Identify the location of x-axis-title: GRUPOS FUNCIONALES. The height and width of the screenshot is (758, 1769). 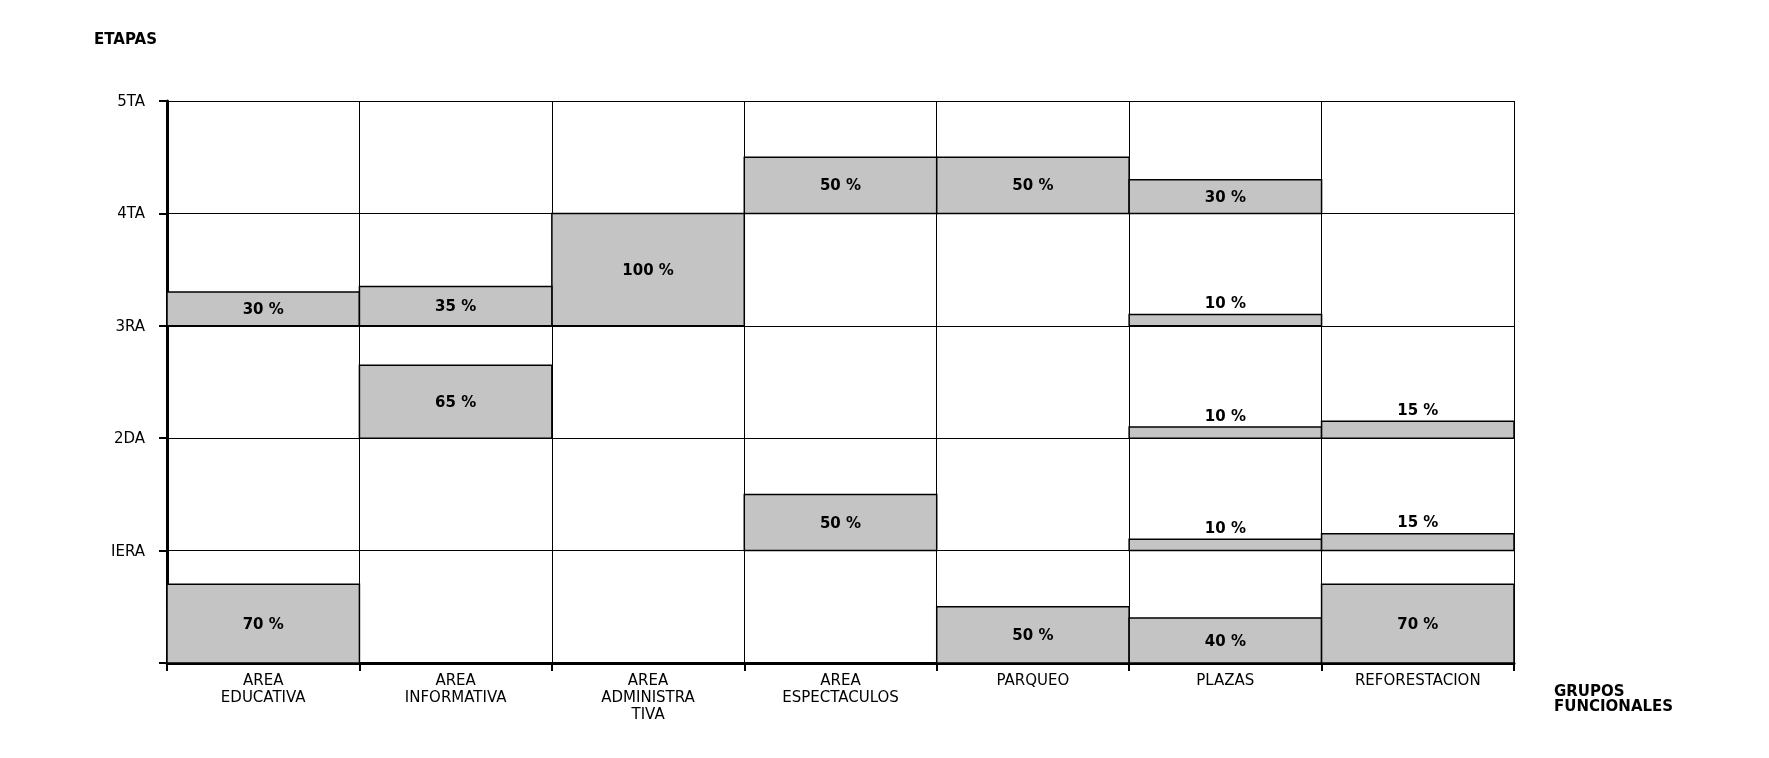
(1614, 698).